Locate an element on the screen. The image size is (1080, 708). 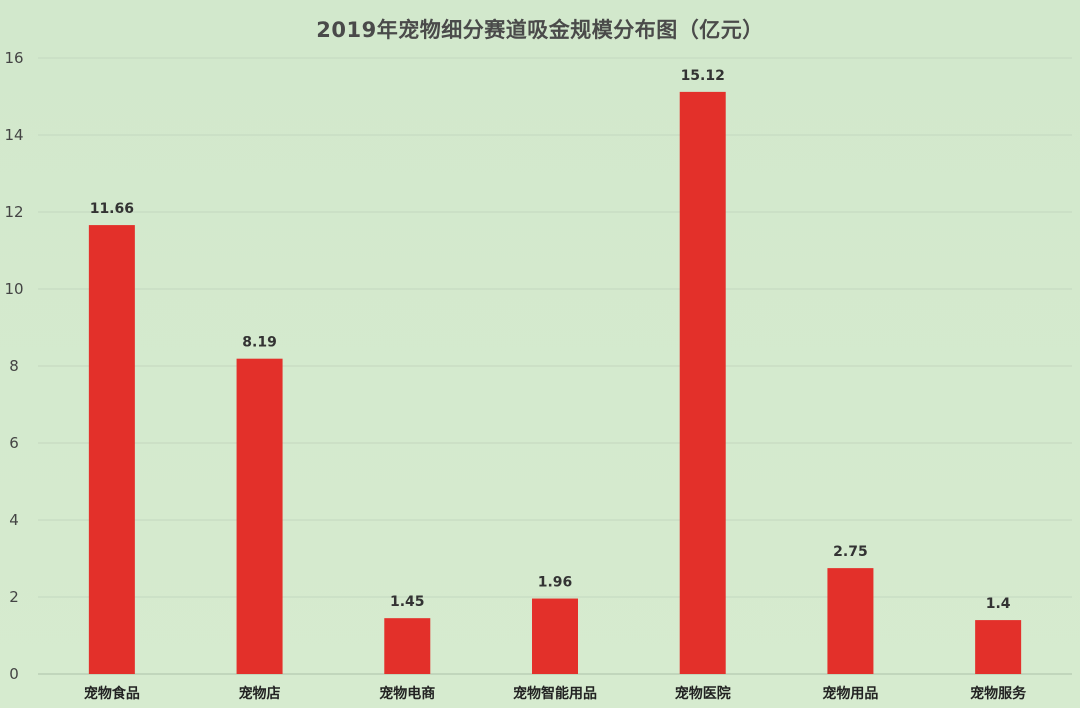
y-tick-label: 2 is located at coordinates (14, 597).